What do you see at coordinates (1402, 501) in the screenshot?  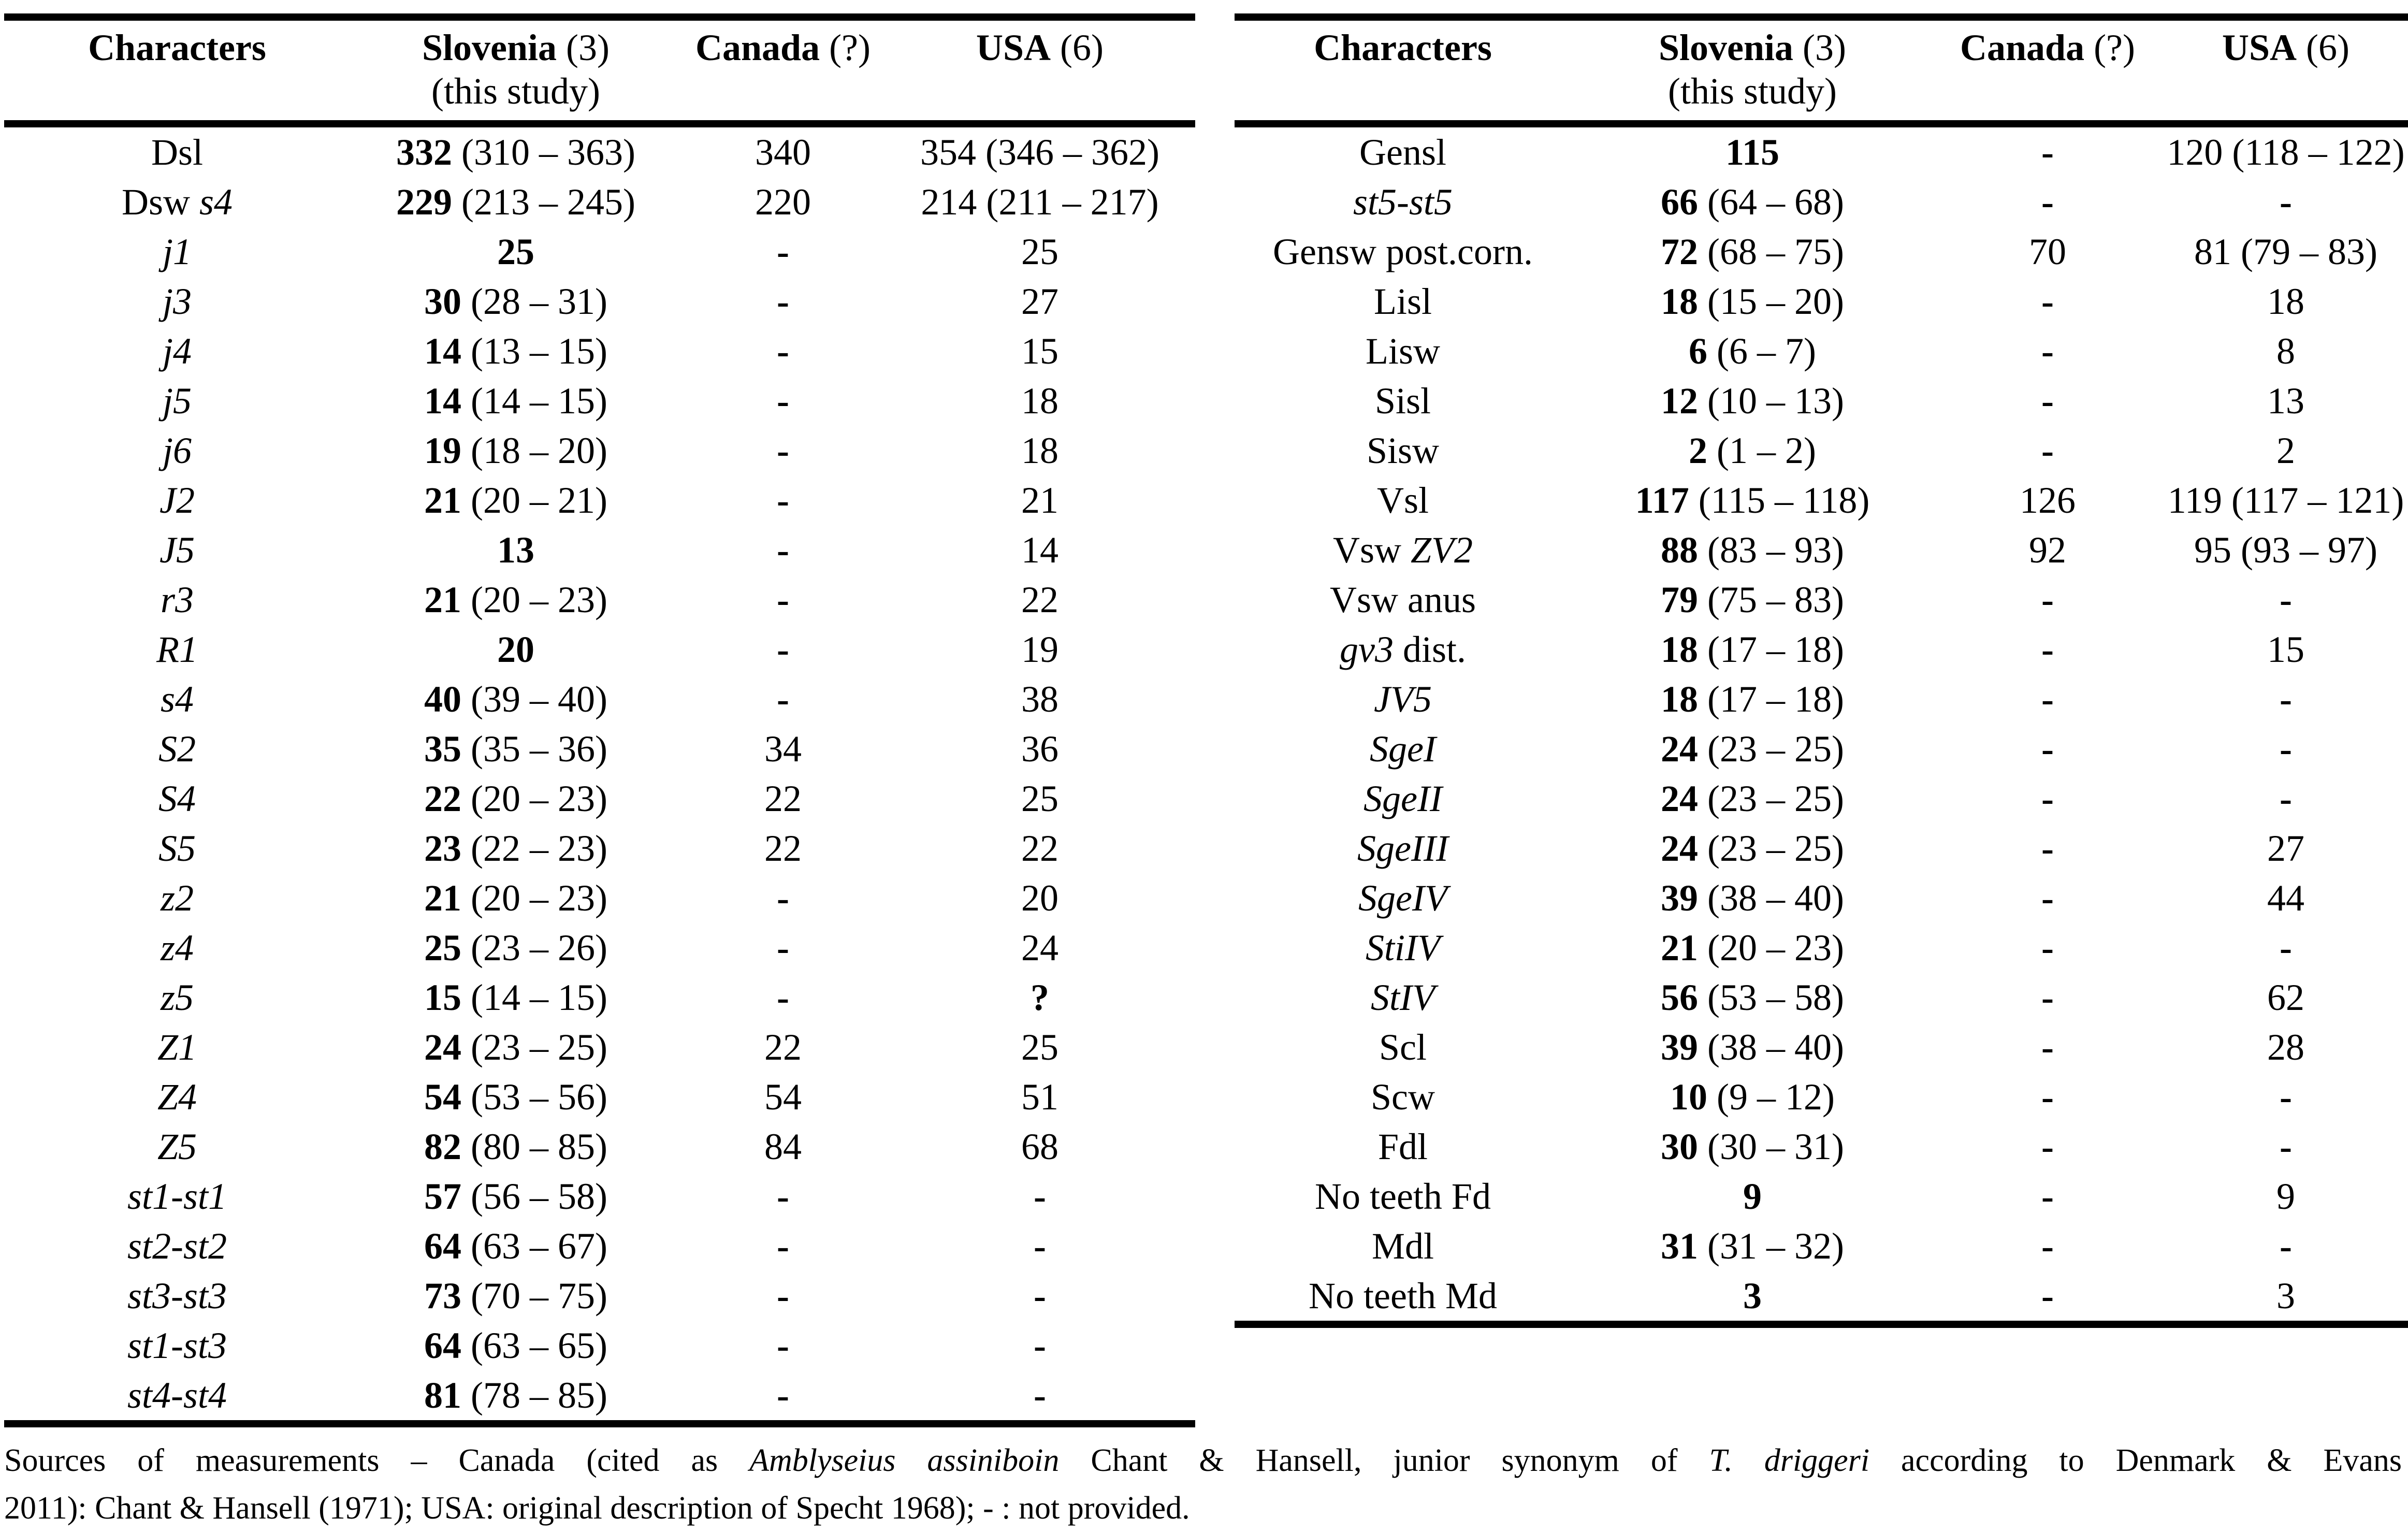 I see `character-label: Vsl` at bounding box center [1402, 501].